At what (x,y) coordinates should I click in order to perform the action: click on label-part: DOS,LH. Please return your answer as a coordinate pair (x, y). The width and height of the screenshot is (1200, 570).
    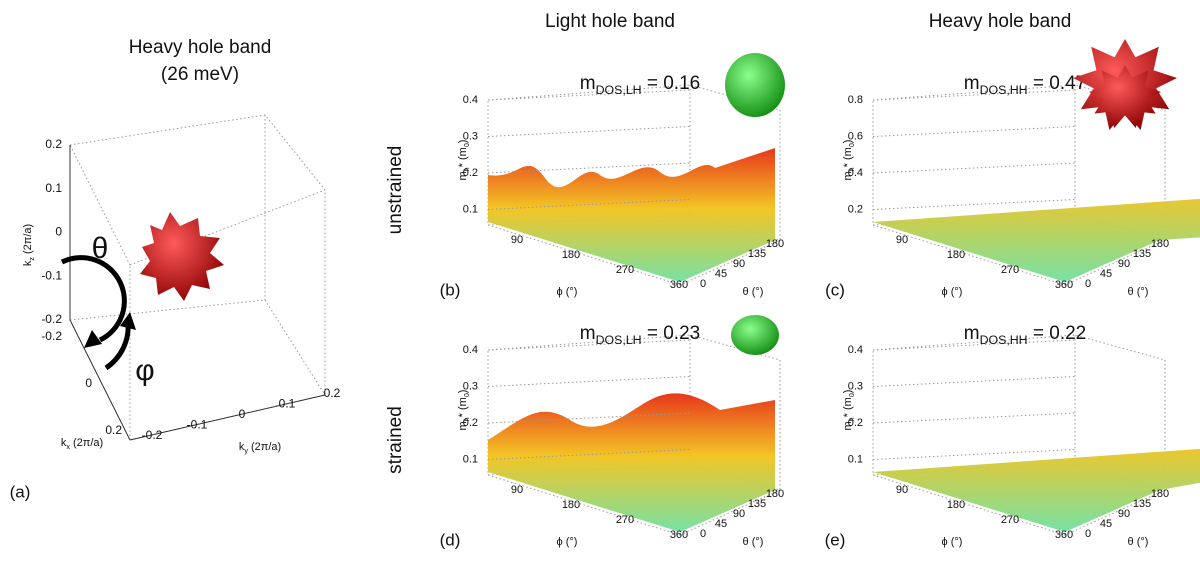
    Looking at the image, I should click on (619, 340).